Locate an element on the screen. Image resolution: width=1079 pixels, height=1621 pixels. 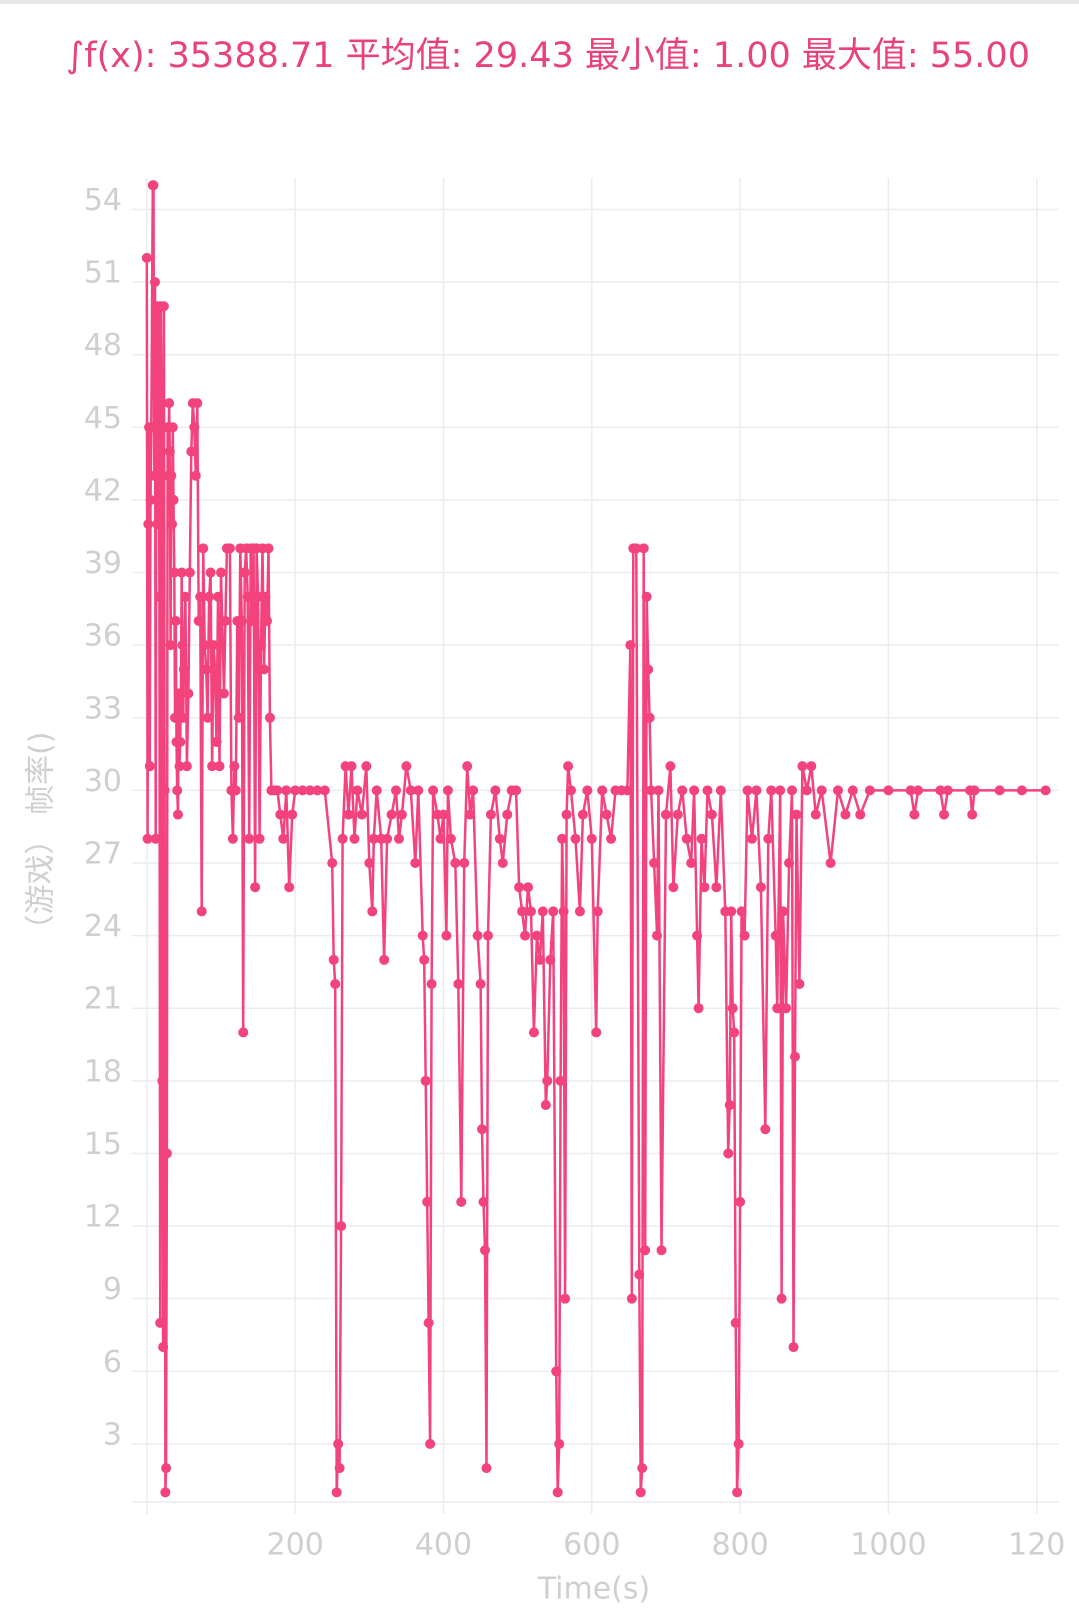
y-tick-label: 24 is located at coordinates (103, 926).